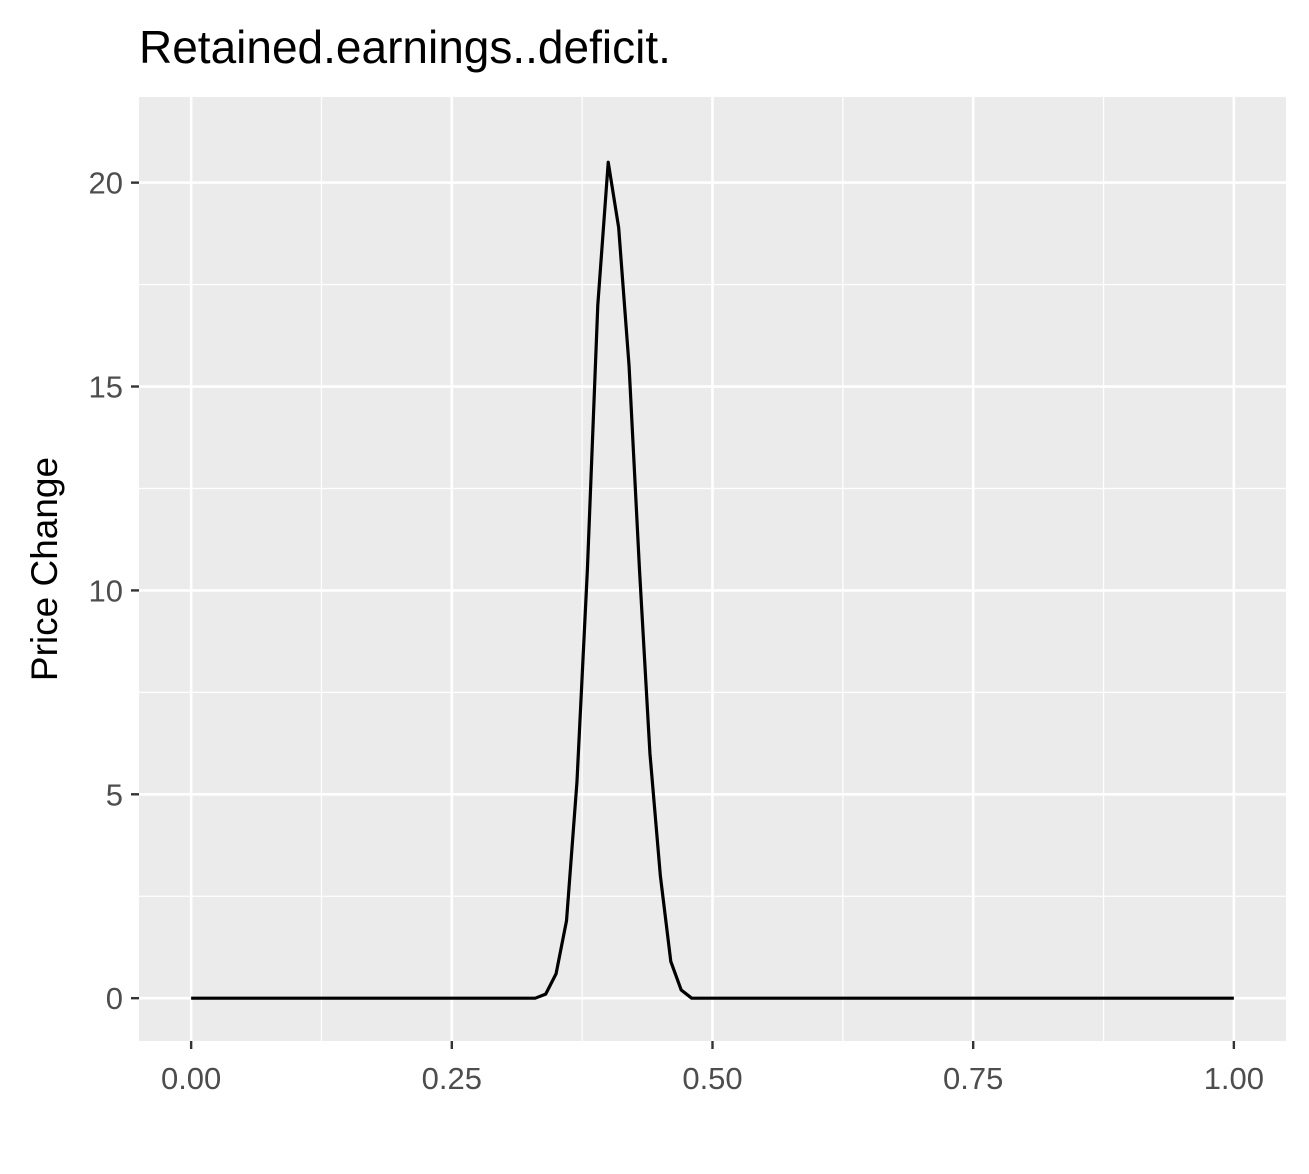 The height and width of the screenshot is (1174, 1309). What do you see at coordinates (452, 1078) in the screenshot?
I see `x-tick-label: 0.25` at bounding box center [452, 1078].